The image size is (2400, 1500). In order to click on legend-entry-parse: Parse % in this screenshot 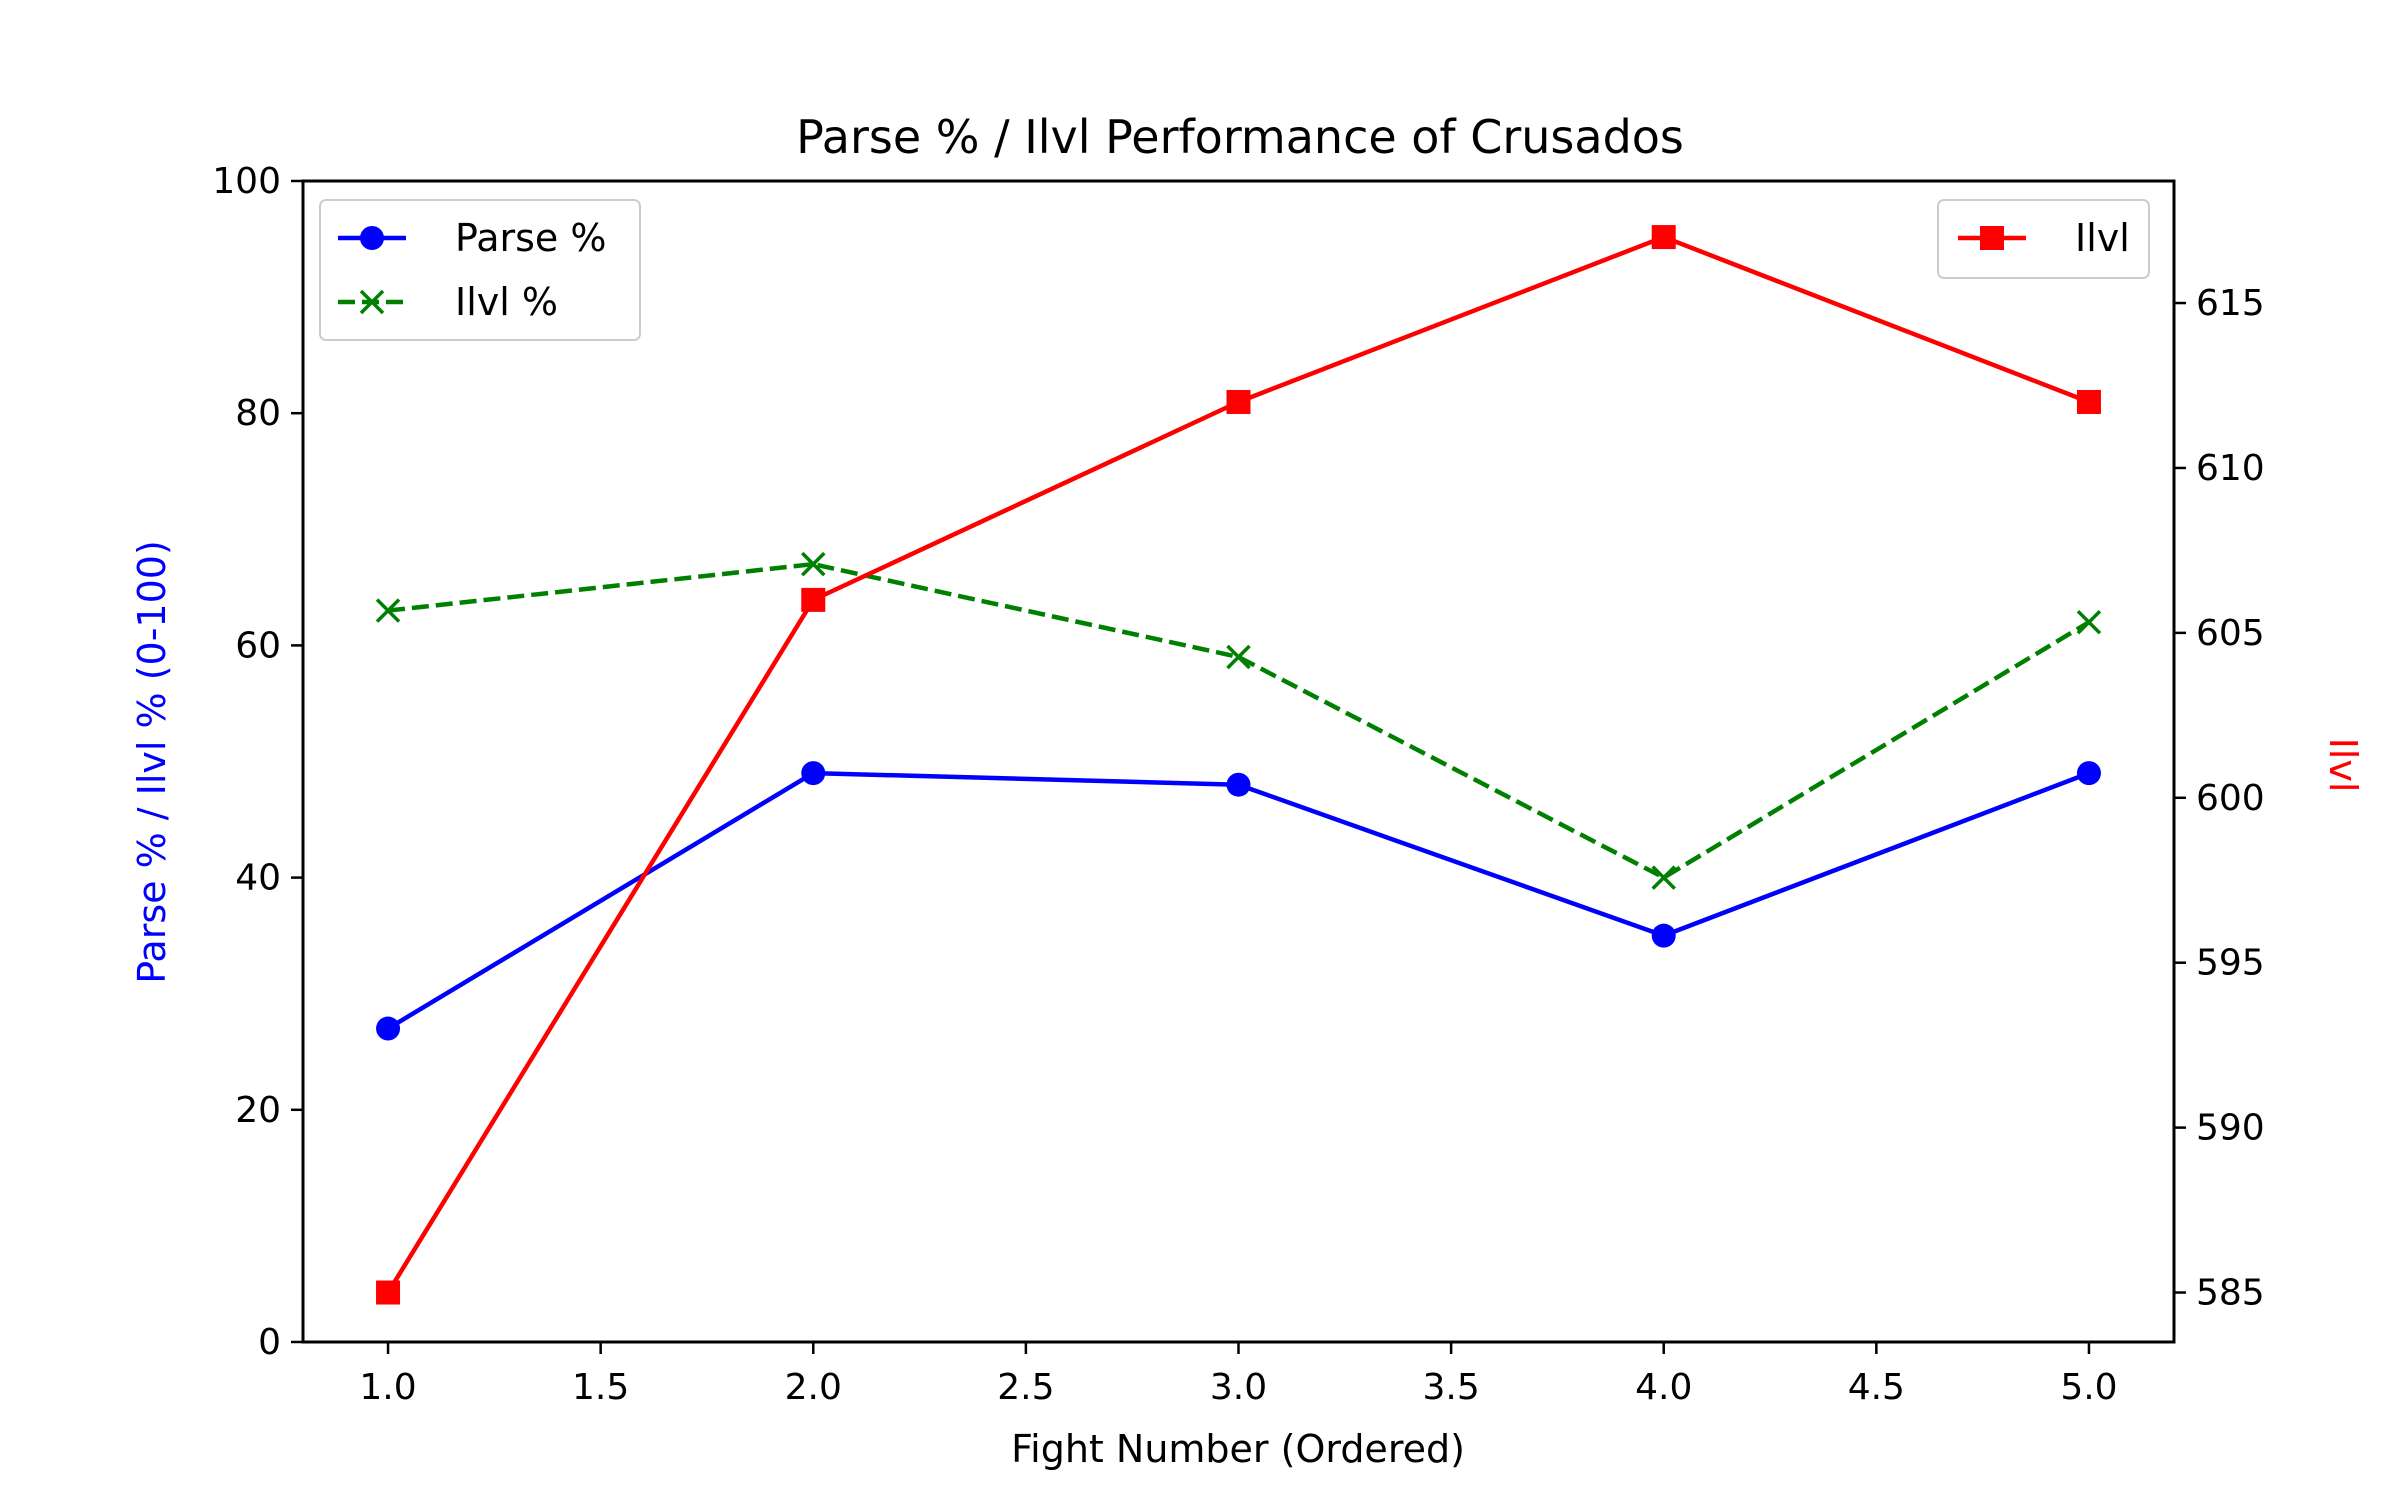, I will do `click(472, 238)`.